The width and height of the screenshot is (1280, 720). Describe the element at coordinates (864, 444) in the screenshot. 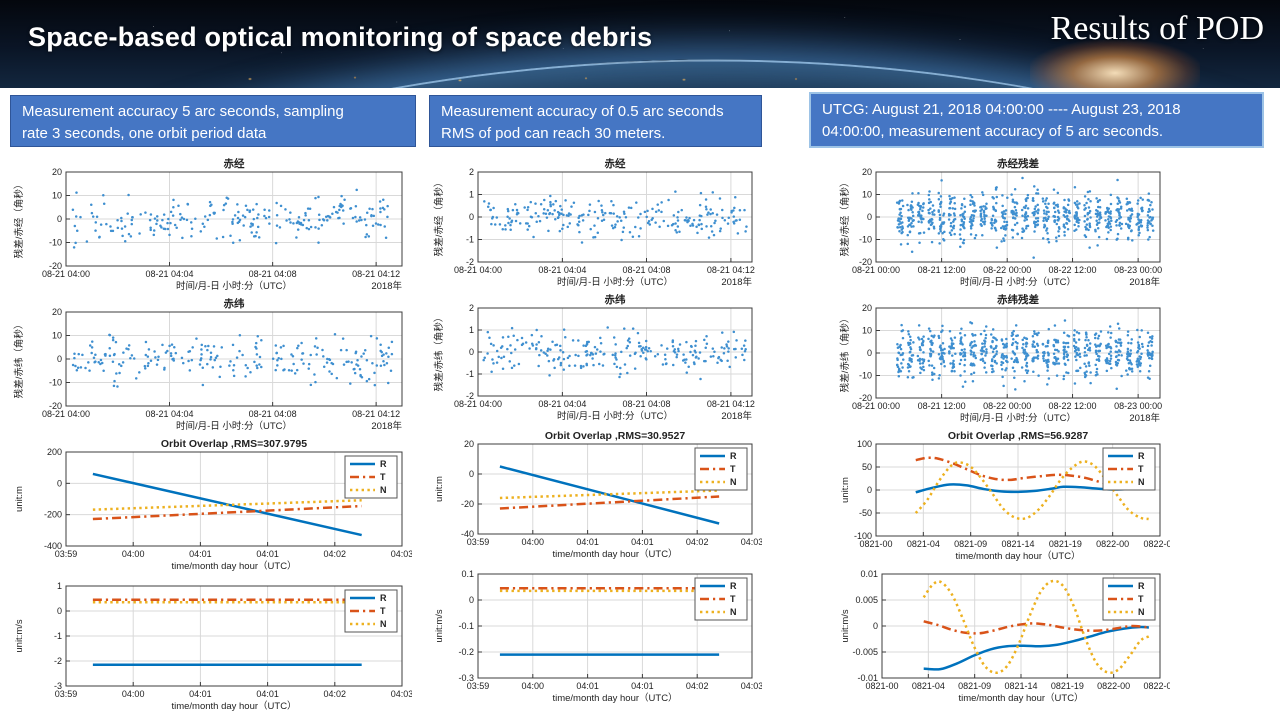

I see `svg-text: 100` at that location.